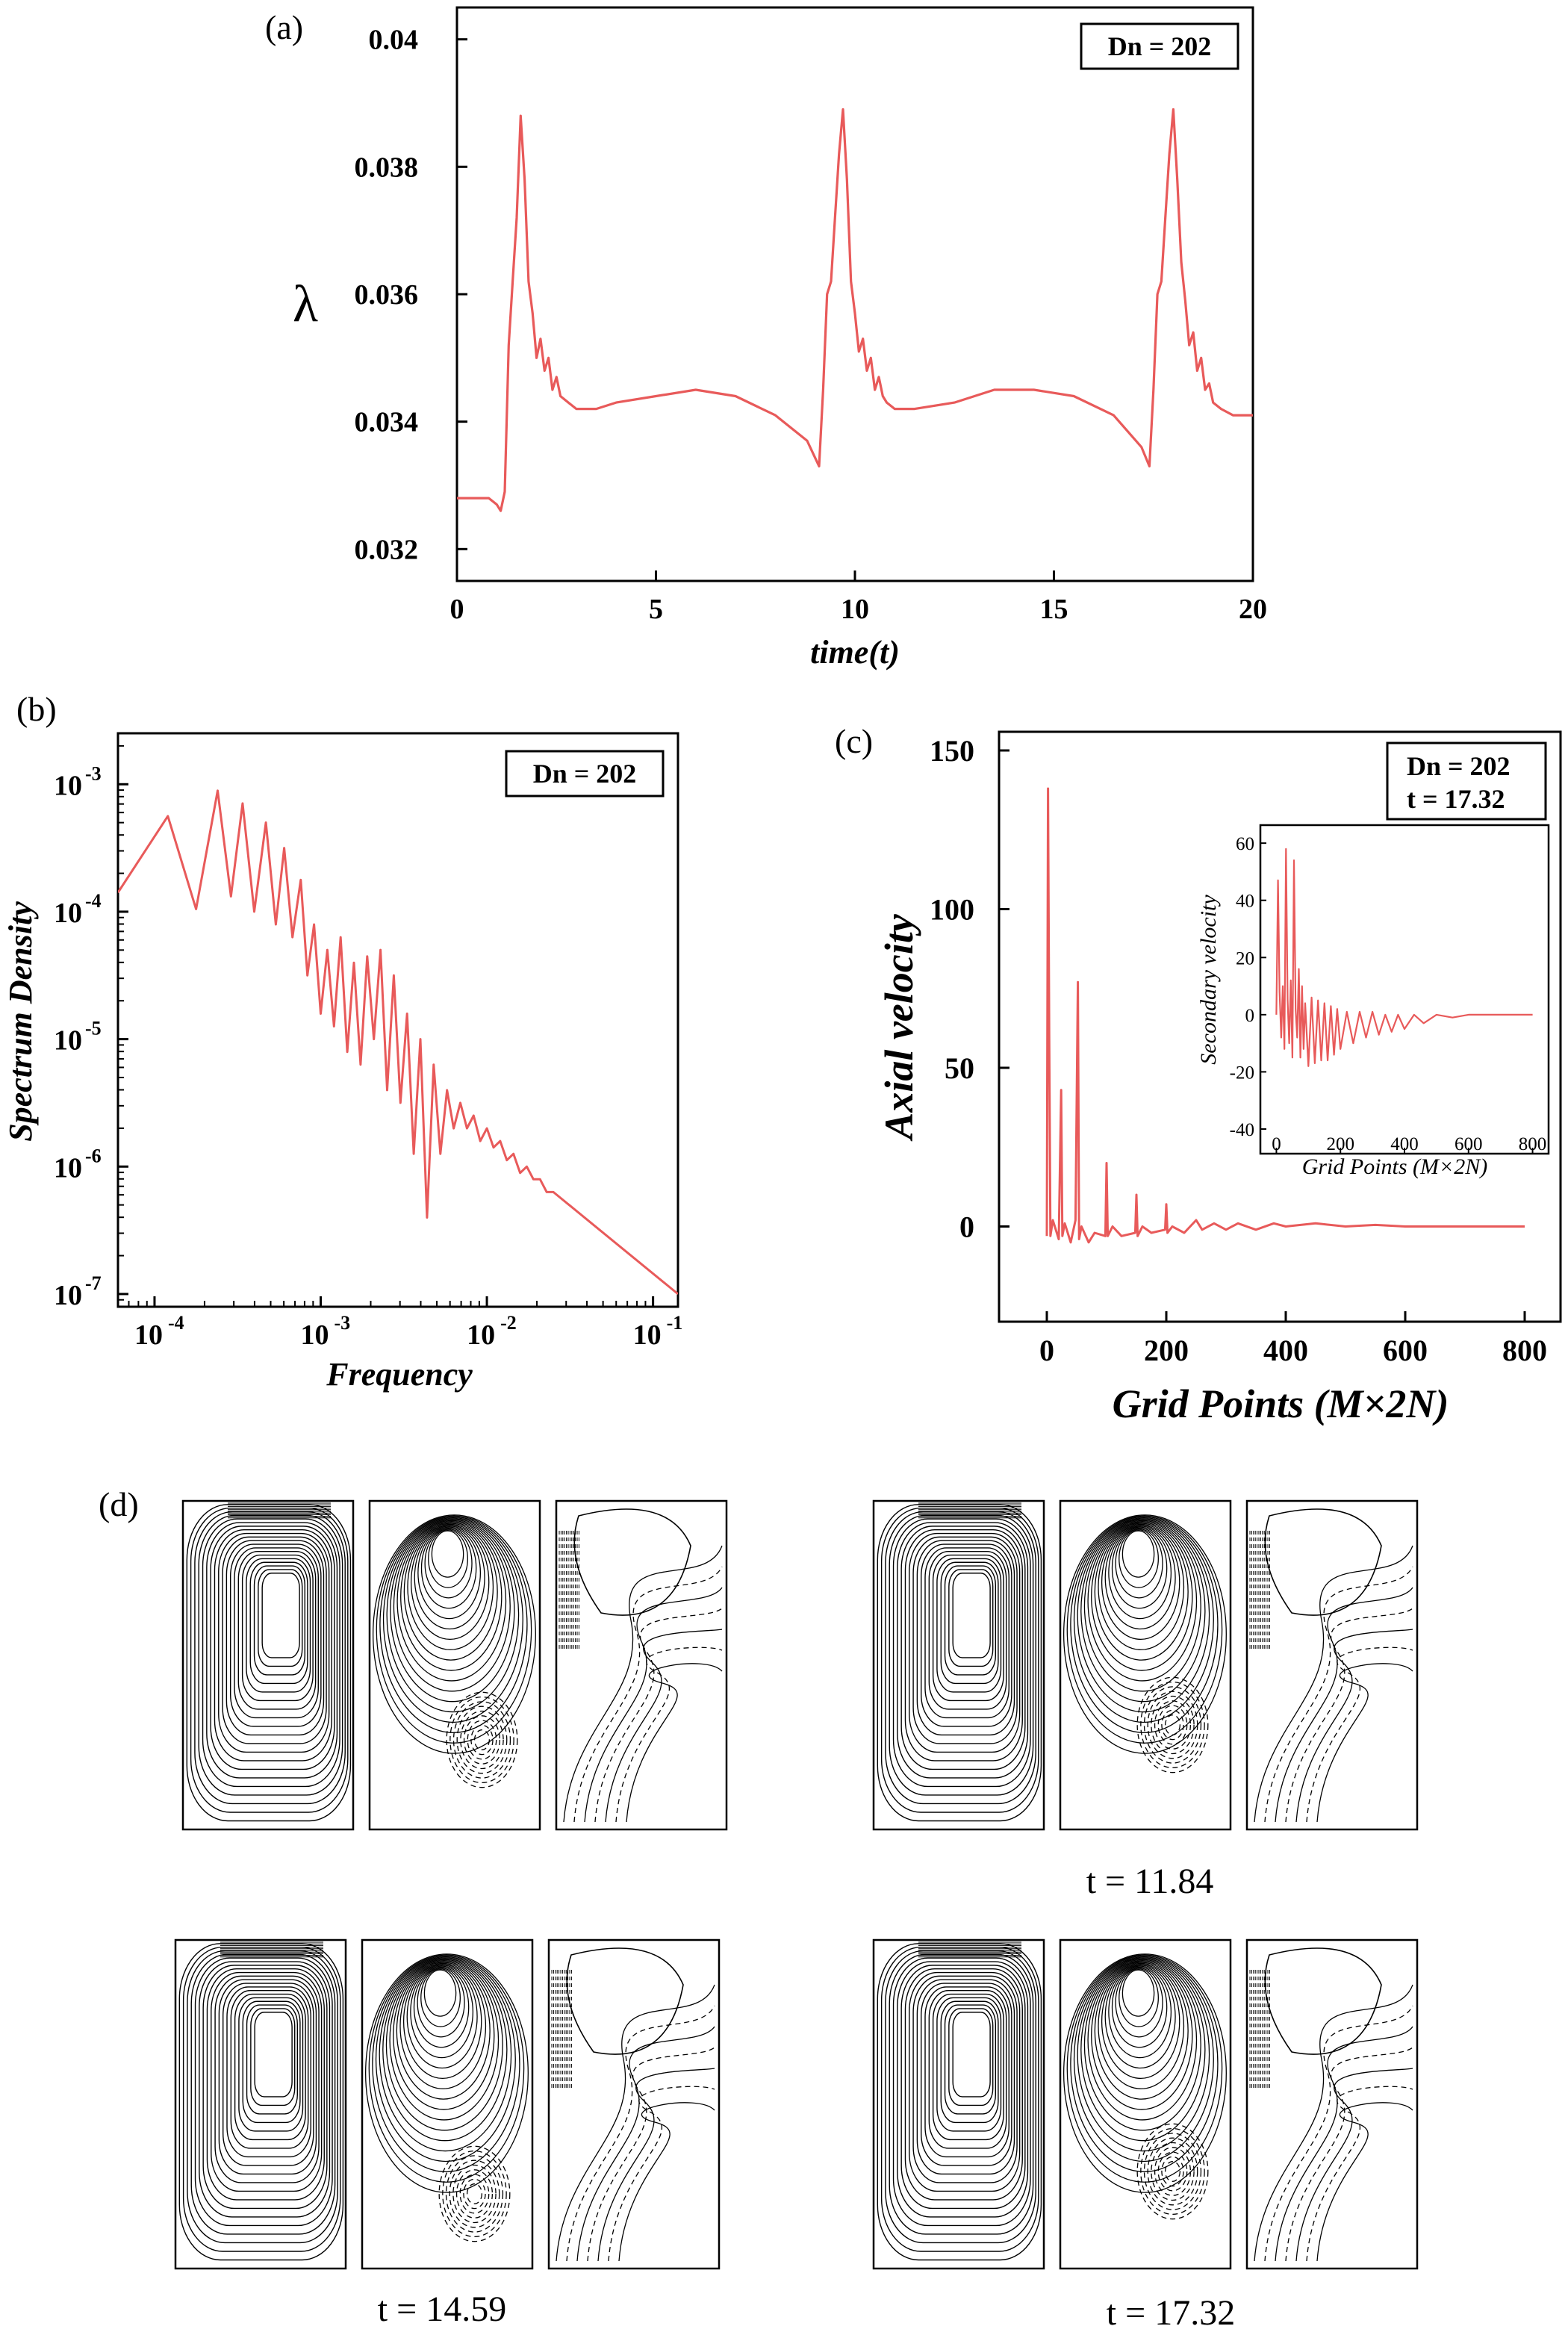  I want to click on c-x-tick-label: 600, so click(1405, 1350).